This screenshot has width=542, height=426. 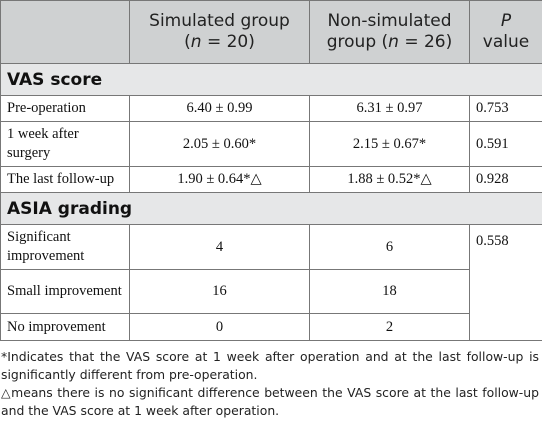 I want to click on header-simulated-group: Simulated group (n = 20), so click(x=219, y=32).